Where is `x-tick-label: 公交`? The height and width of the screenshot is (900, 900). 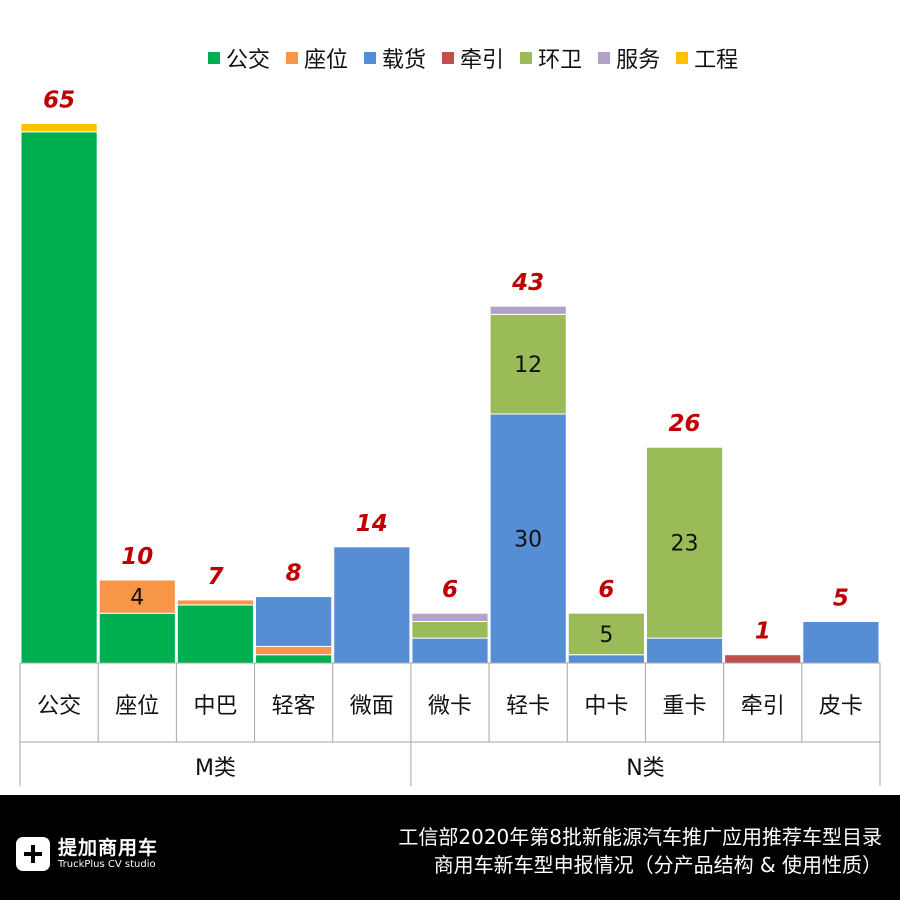
x-tick-label: 公交 is located at coordinates (59, 706).